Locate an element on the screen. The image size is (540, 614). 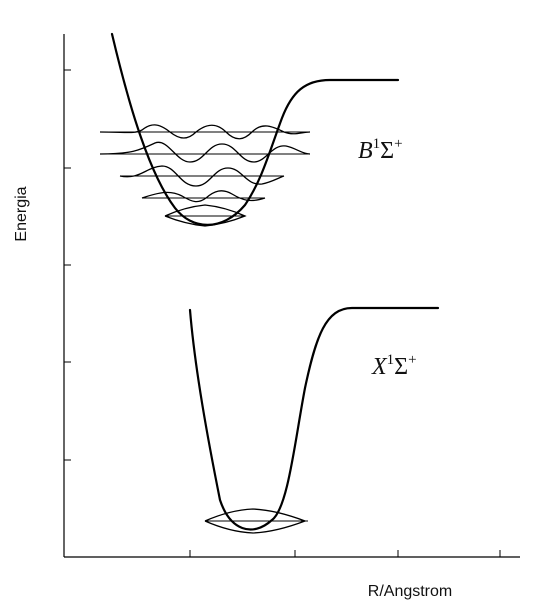
upper-state-label: B1Σ+ is located at coordinates (380, 150).